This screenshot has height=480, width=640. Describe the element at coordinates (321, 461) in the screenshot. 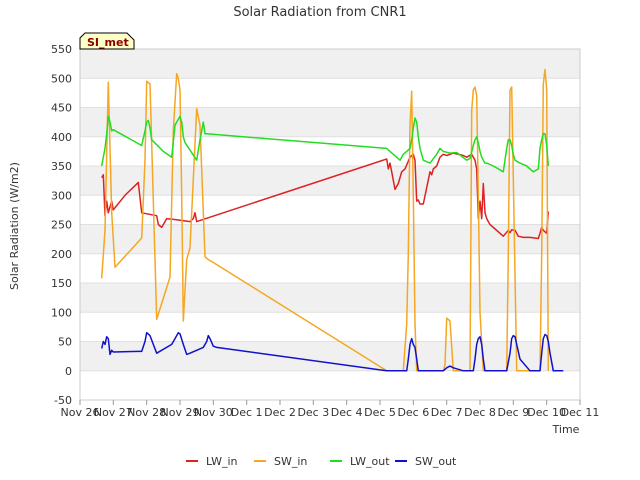

I see `legend: LW_in SW_in LW_out SW_out` at that location.